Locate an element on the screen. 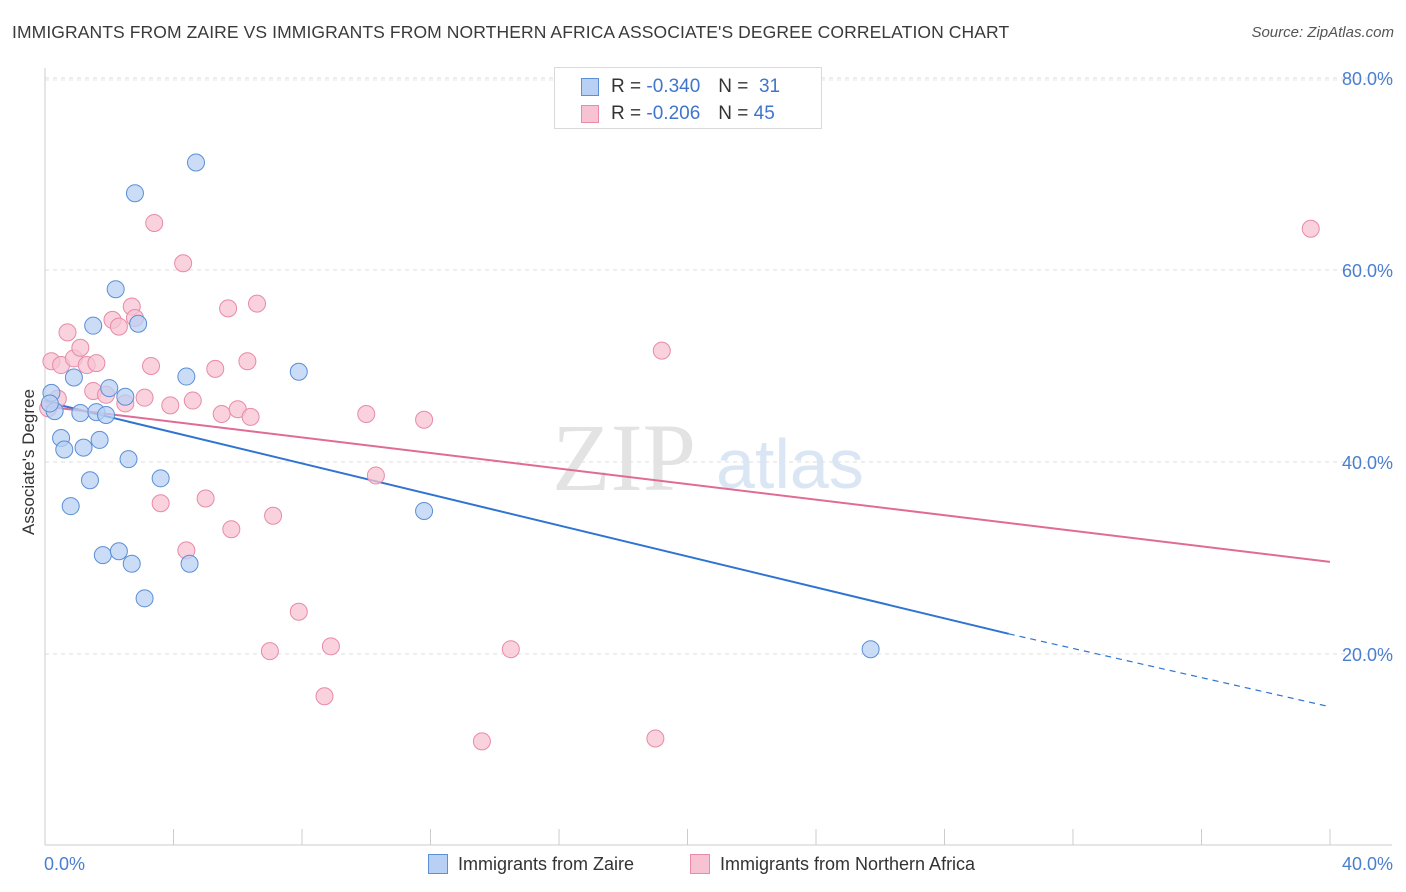 The width and height of the screenshot is (1406, 892). legend-n-value: 45 is located at coordinates (764, 113).